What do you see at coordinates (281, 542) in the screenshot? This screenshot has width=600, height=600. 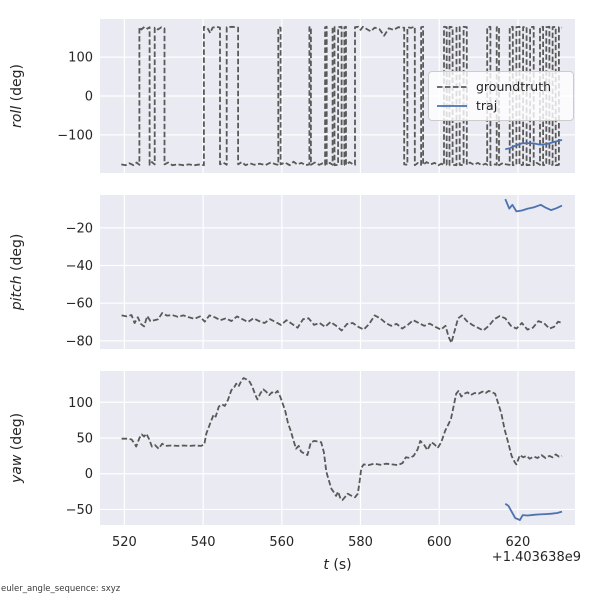 I see `xtick-label: 560` at bounding box center [281, 542].